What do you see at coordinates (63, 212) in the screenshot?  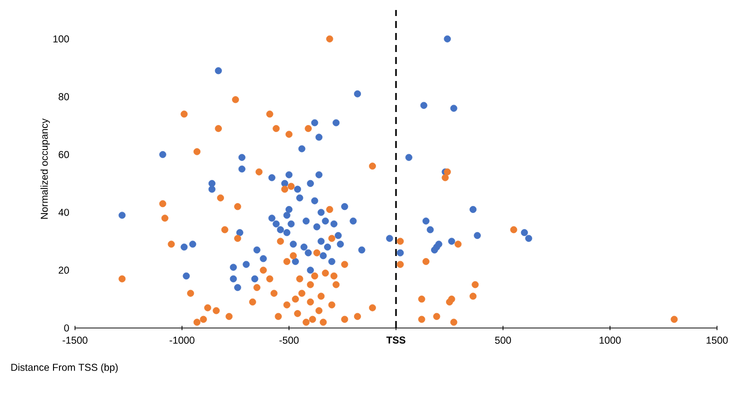 I see `y-tick-label: 40` at bounding box center [63, 212].